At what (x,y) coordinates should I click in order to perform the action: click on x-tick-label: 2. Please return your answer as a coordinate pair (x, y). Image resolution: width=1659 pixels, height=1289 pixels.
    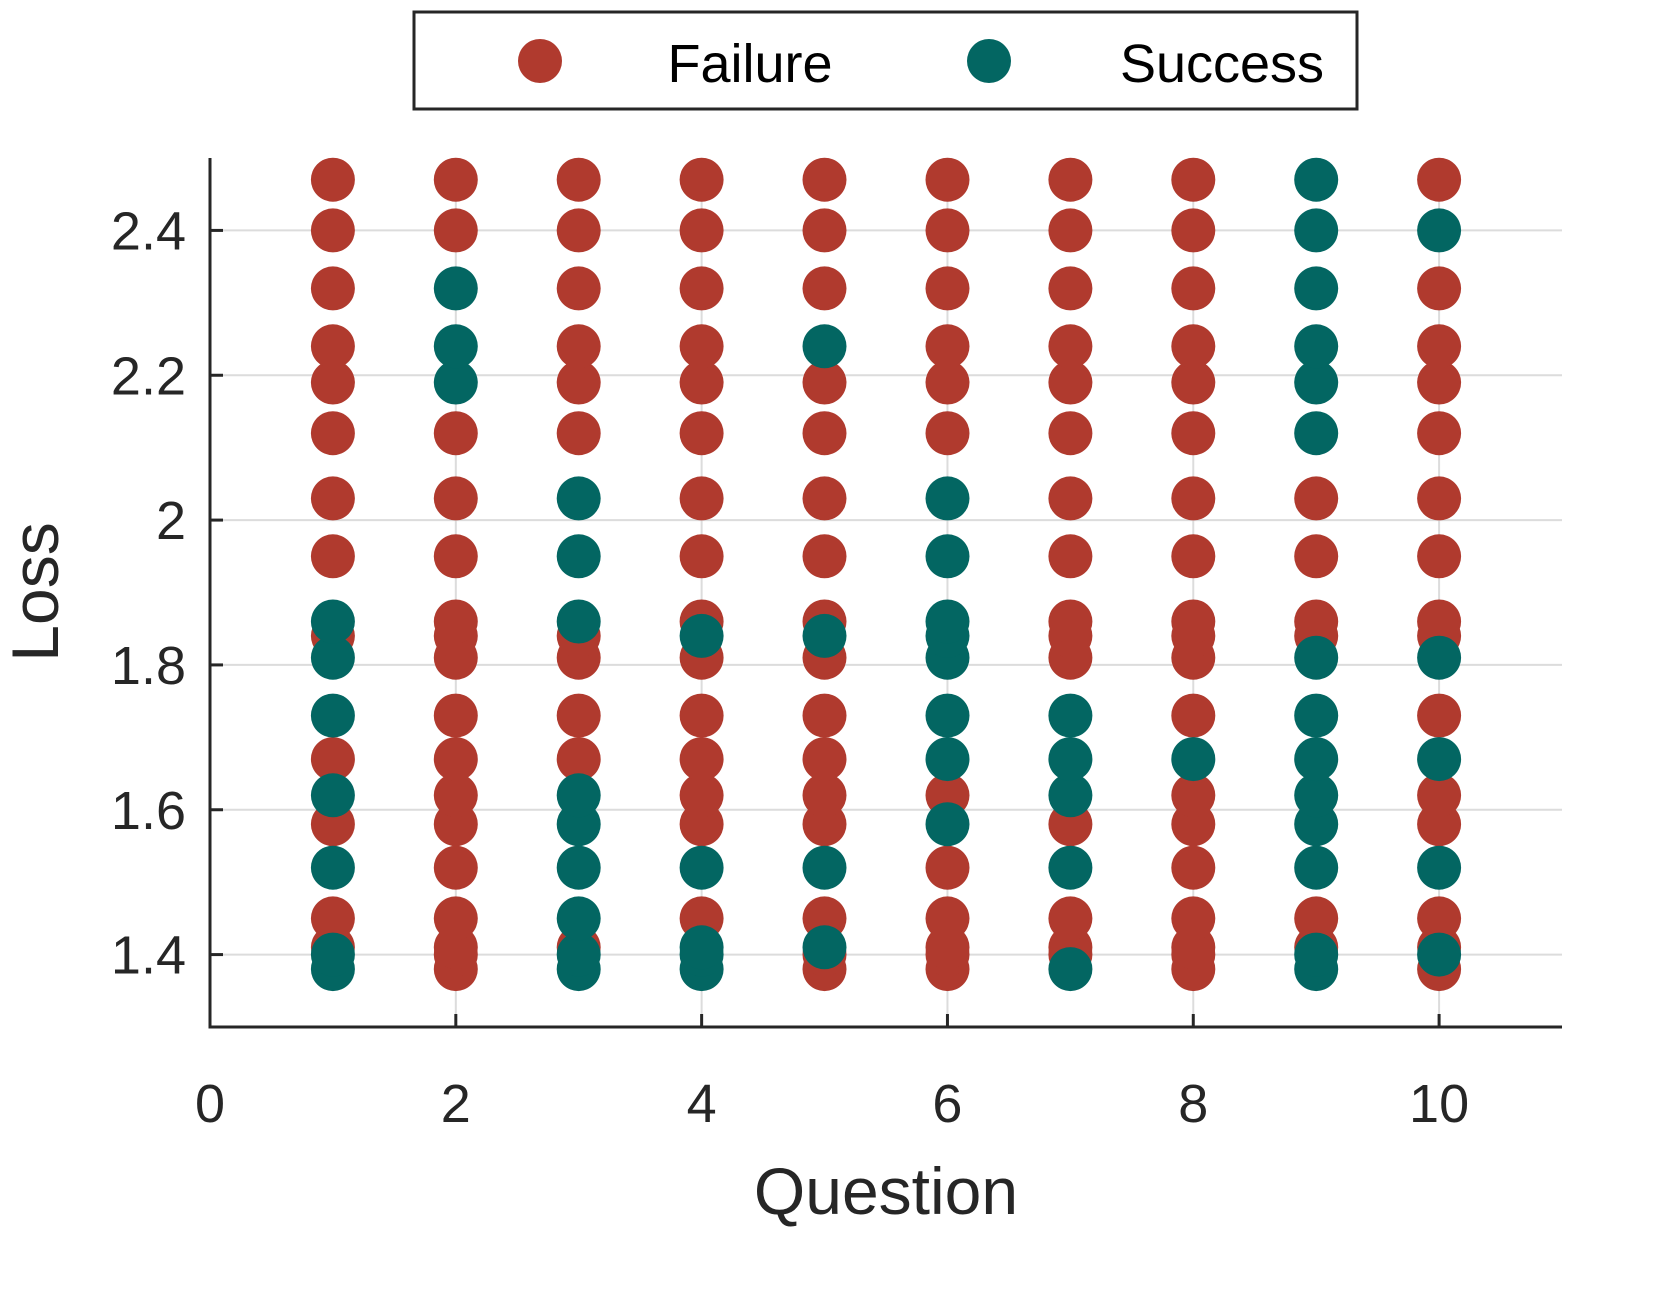
    Looking at the image, I should click on (456, 1104).